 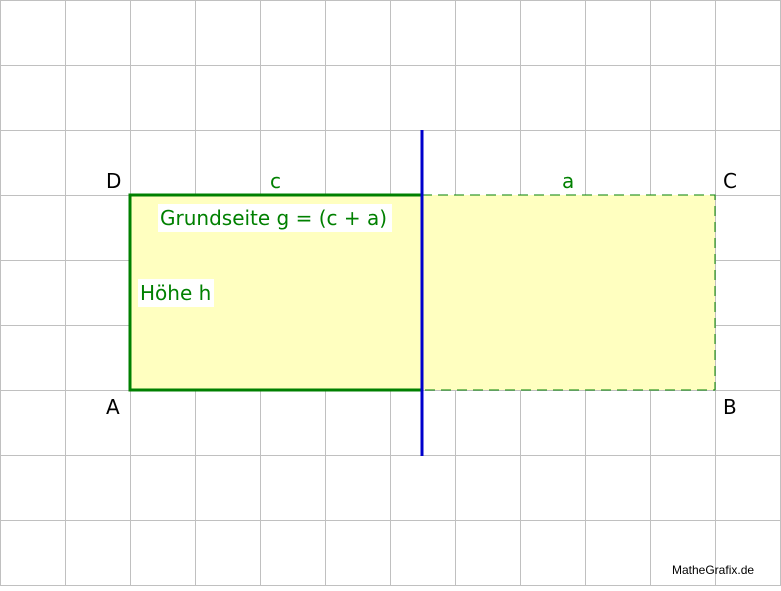 What do you see at coordinates (568, 181) in the screenshot?
I see `side-label-a: a` at bounding box center [568, 181].